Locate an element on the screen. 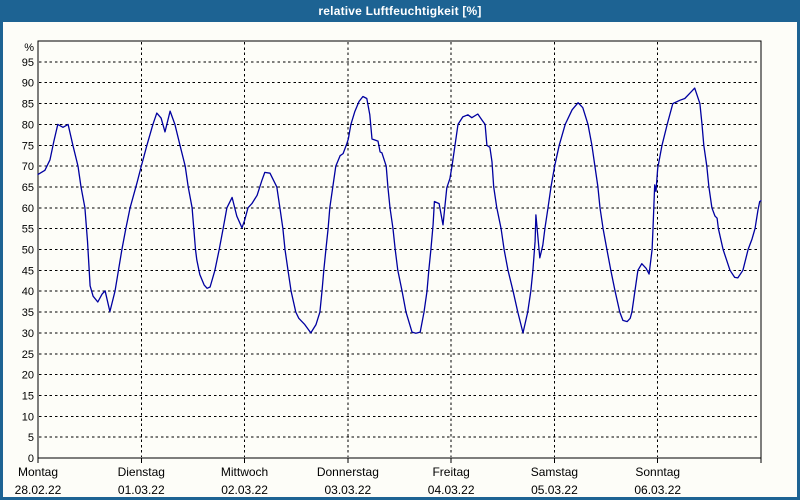 The width and height of the screenshot is (800, 500). y-tick-label: 20 is located at coordinates (28, 376).